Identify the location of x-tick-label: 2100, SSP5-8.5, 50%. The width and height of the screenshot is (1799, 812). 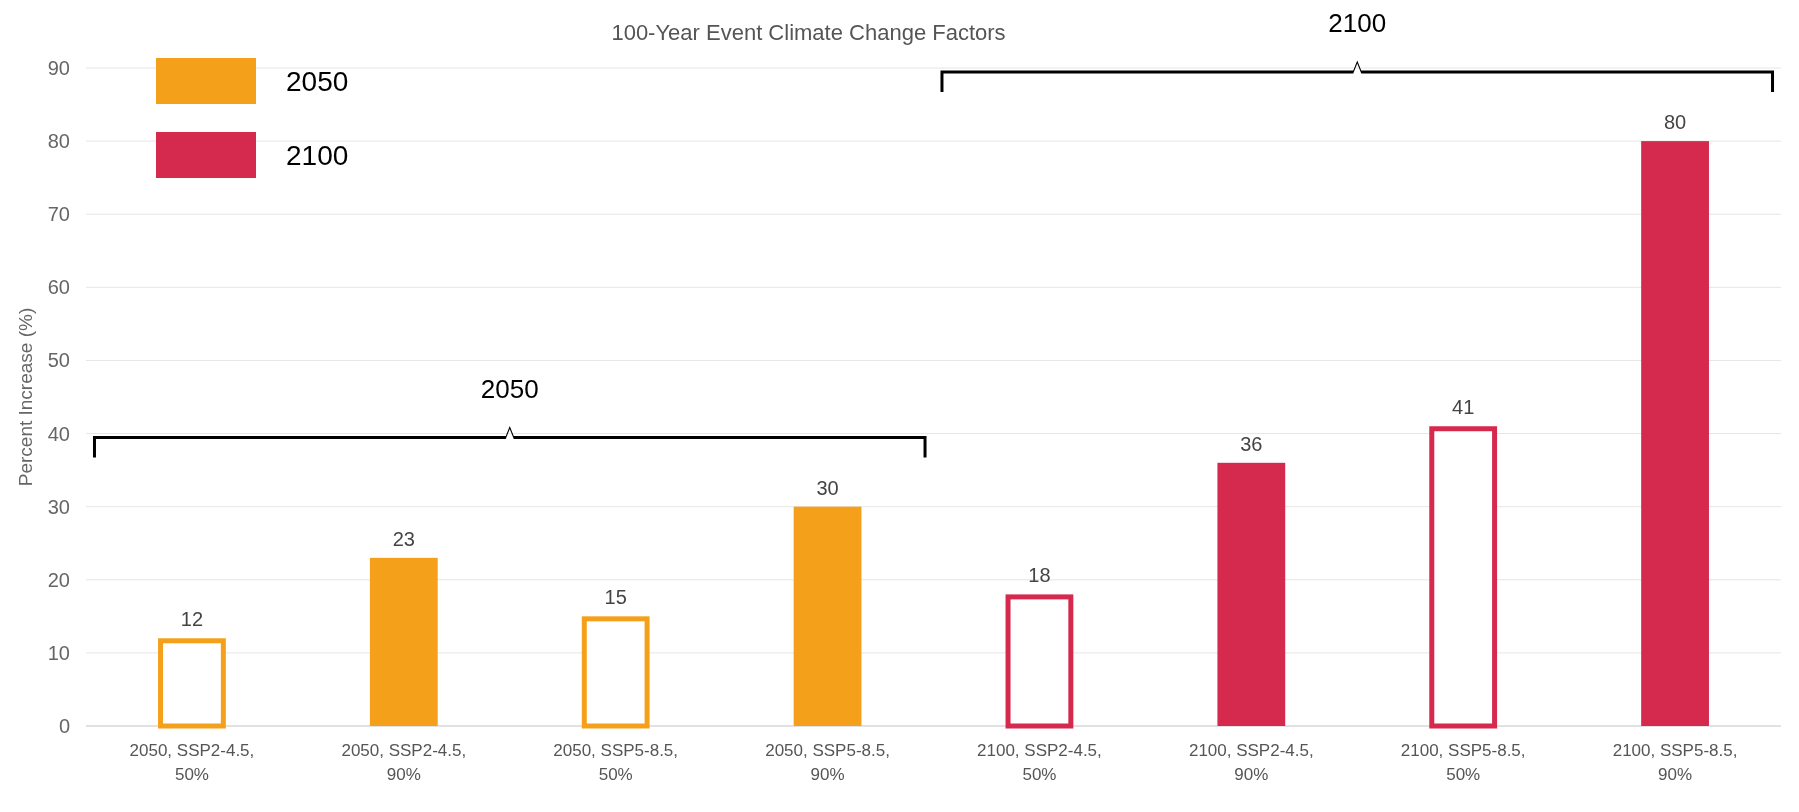
(1463, 762).